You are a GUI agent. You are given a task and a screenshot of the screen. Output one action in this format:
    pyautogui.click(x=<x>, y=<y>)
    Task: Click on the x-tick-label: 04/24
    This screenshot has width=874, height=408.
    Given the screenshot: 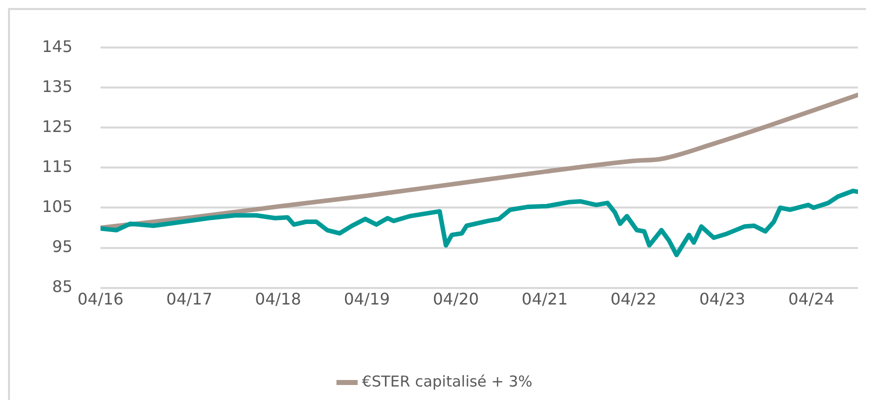 What is the action you would take?
    pyautogui.click(x=811, y=299)
    